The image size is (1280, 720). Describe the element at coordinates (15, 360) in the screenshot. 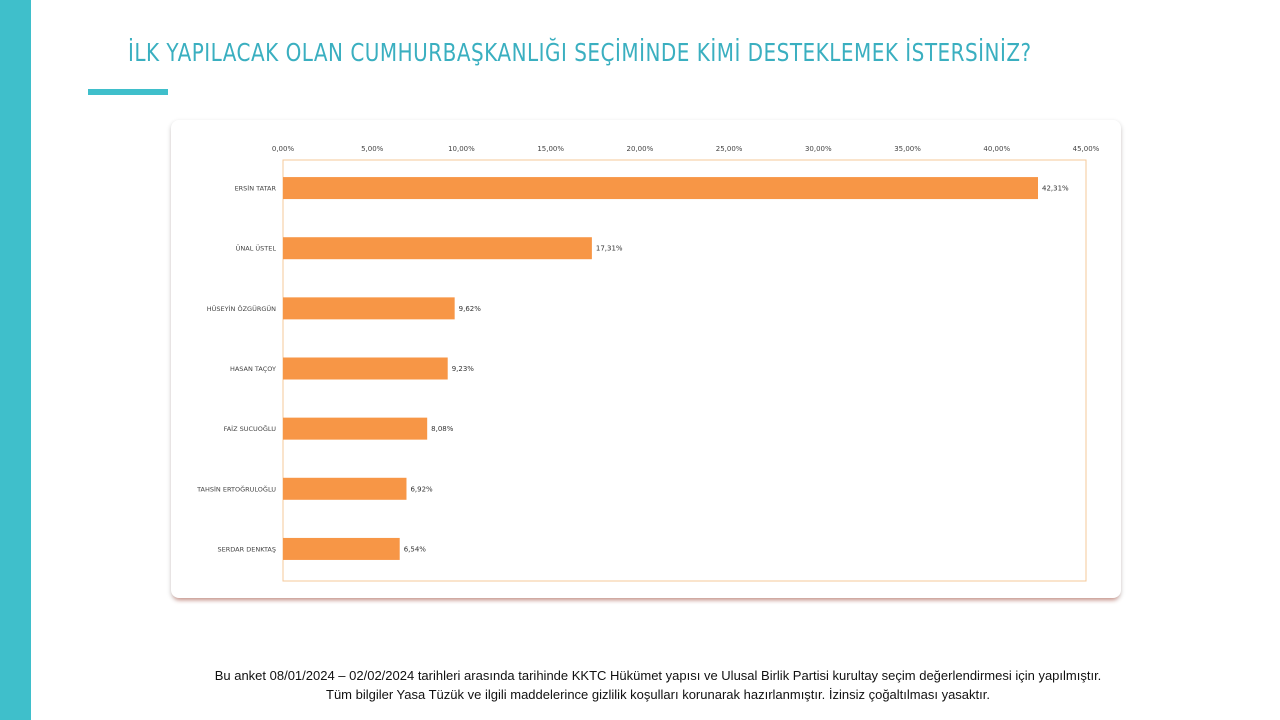

I see `side-accent-stripe` at that location.